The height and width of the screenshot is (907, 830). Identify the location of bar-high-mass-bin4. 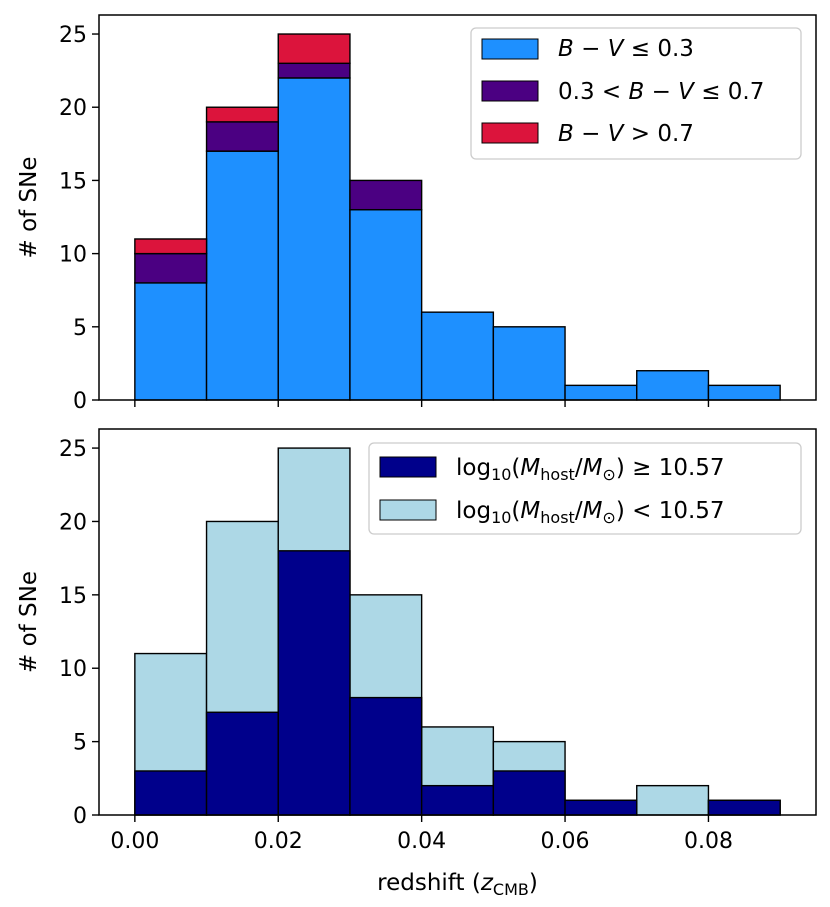
(457, 800).